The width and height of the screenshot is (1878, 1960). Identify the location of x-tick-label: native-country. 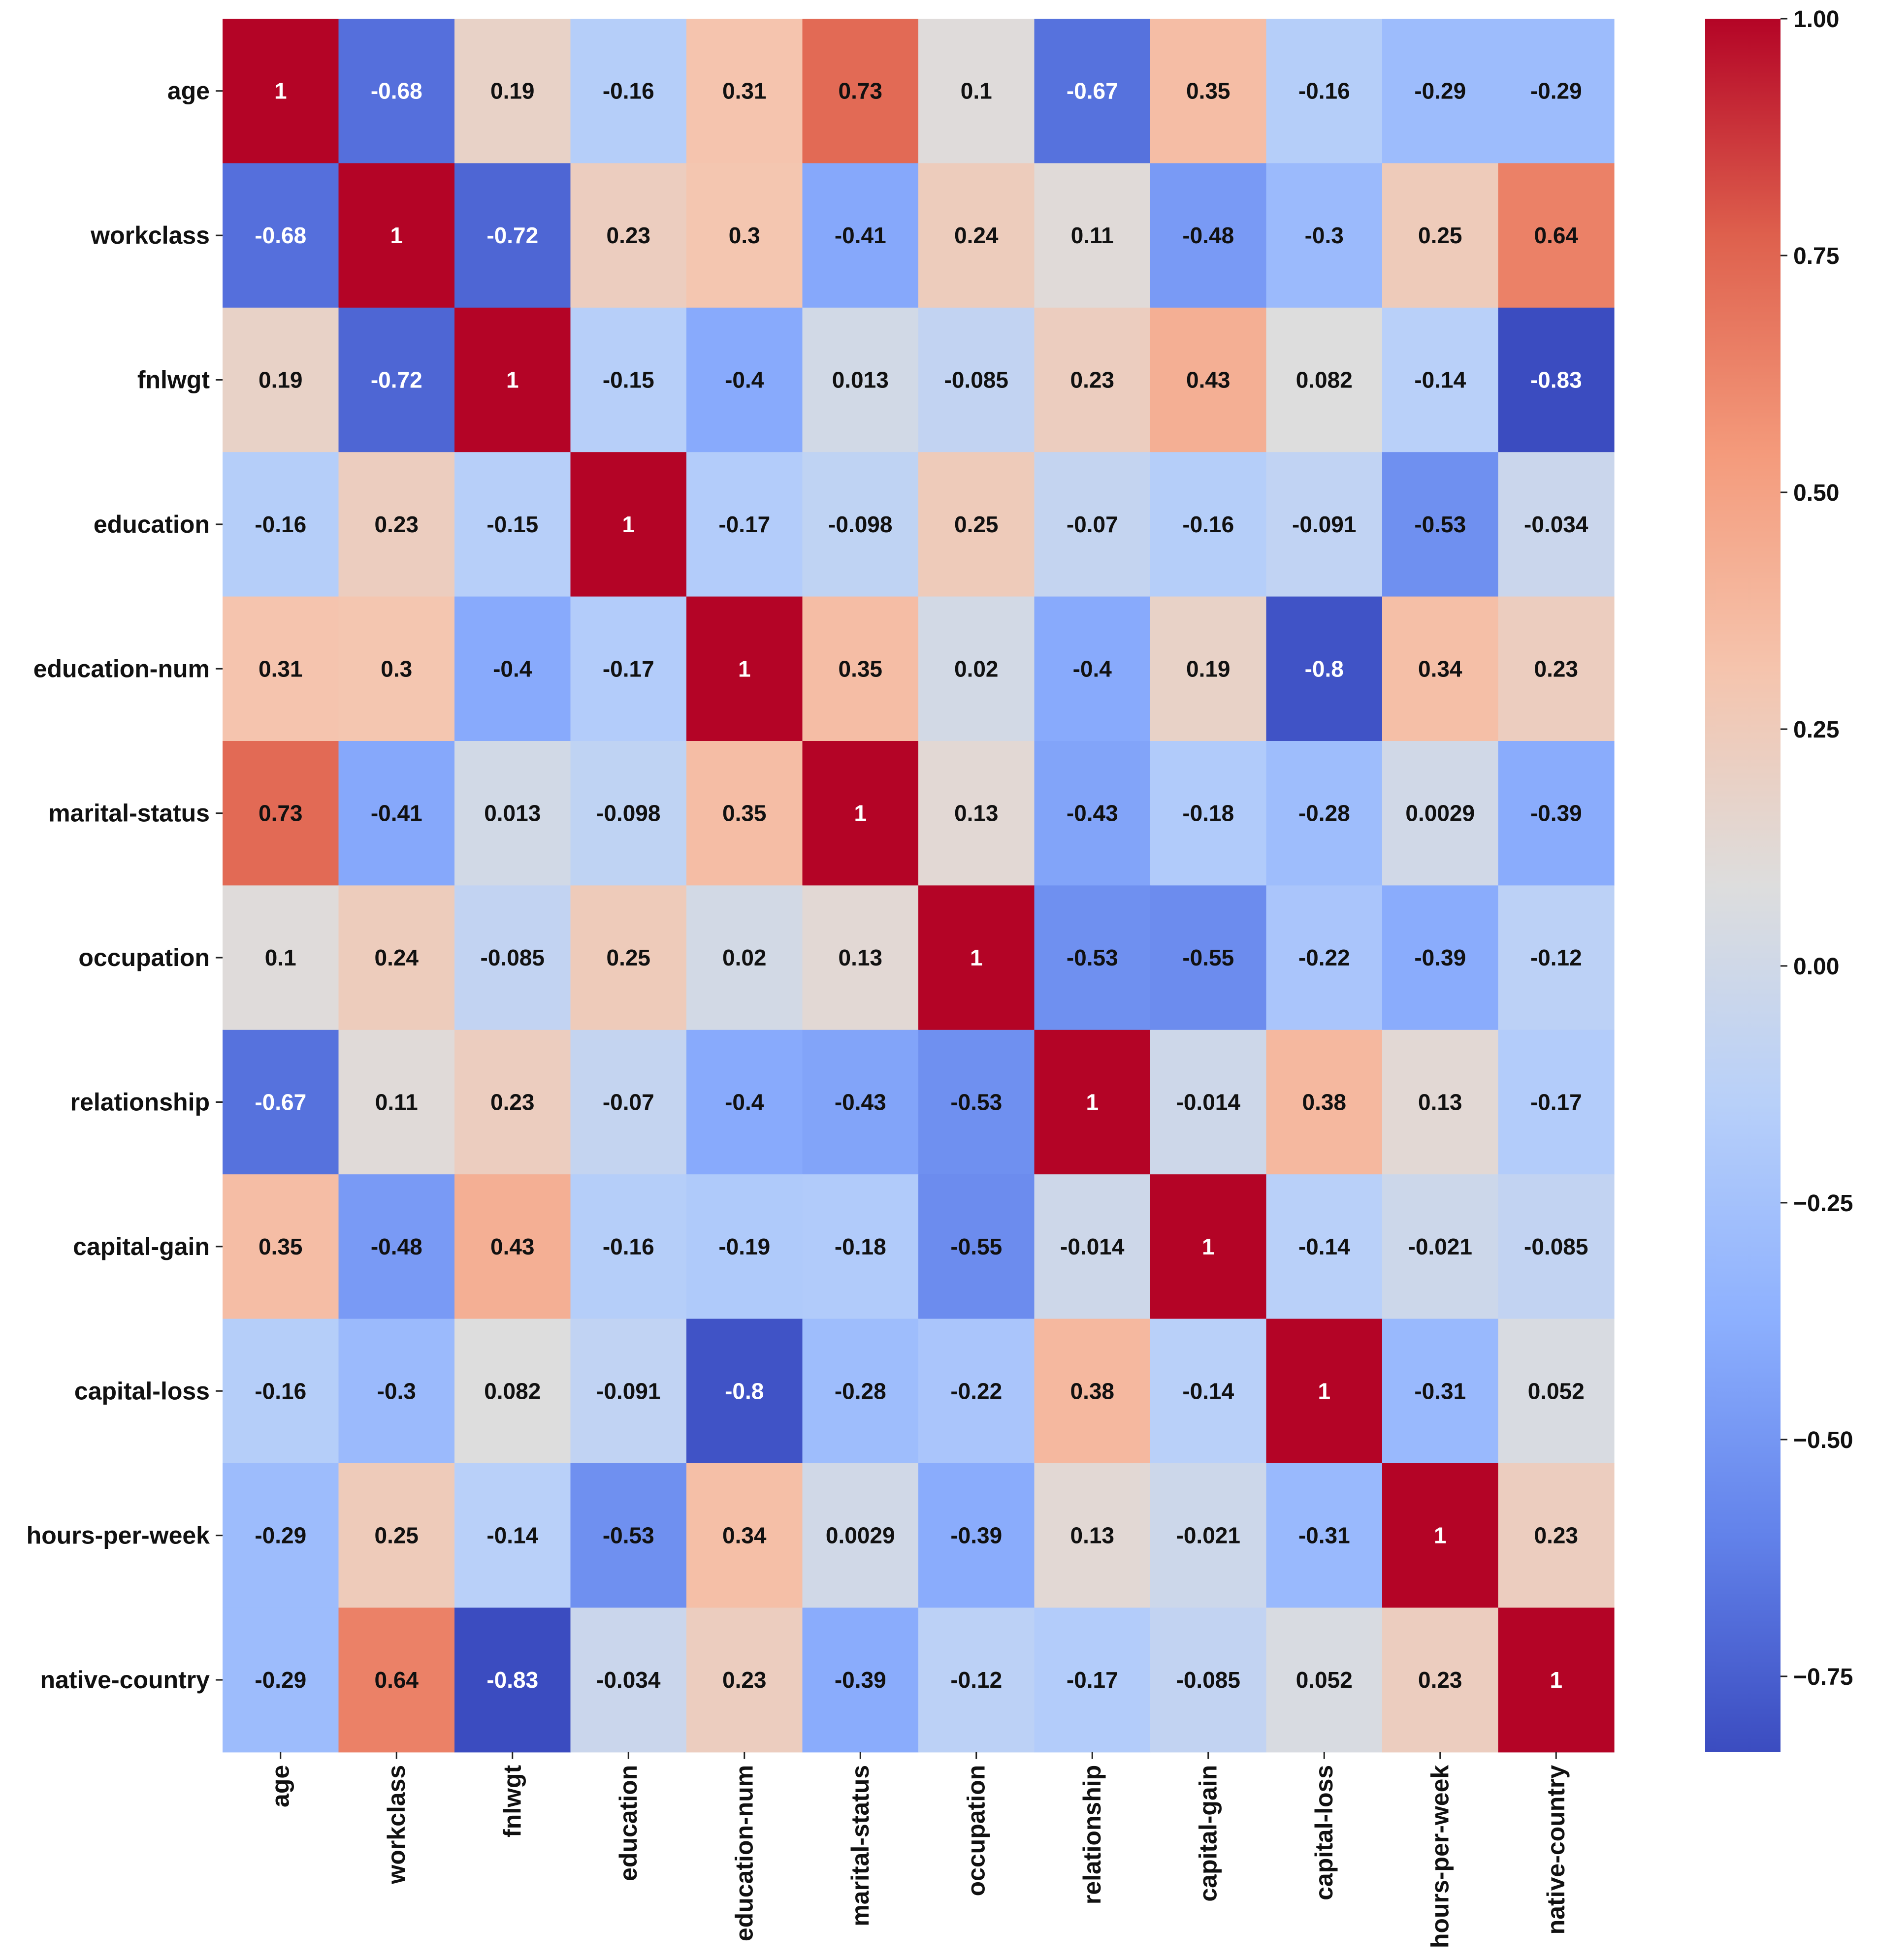
(1556, 1850).